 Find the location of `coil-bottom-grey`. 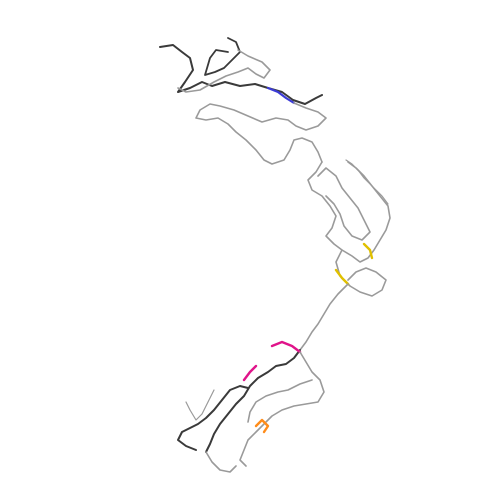

coil-bottom-grey is located at coordinates (265, 412).